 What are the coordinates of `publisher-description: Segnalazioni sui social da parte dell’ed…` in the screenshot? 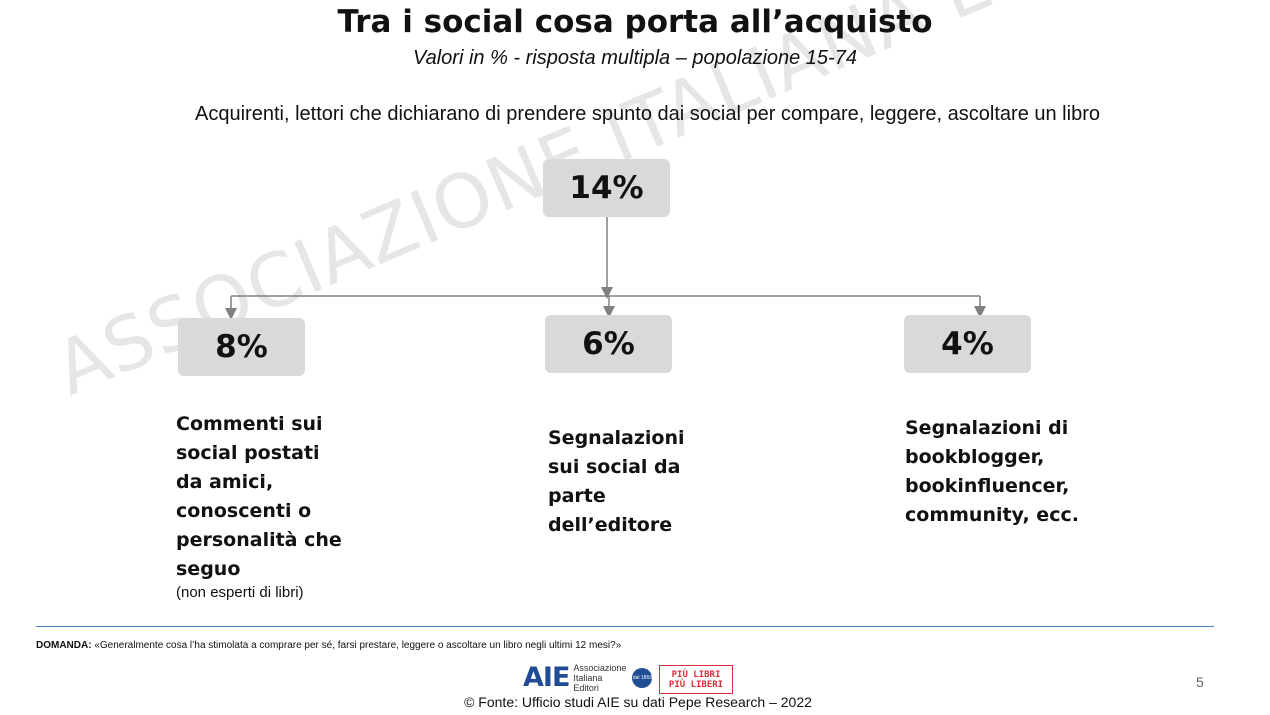 It's located at (628, 482).